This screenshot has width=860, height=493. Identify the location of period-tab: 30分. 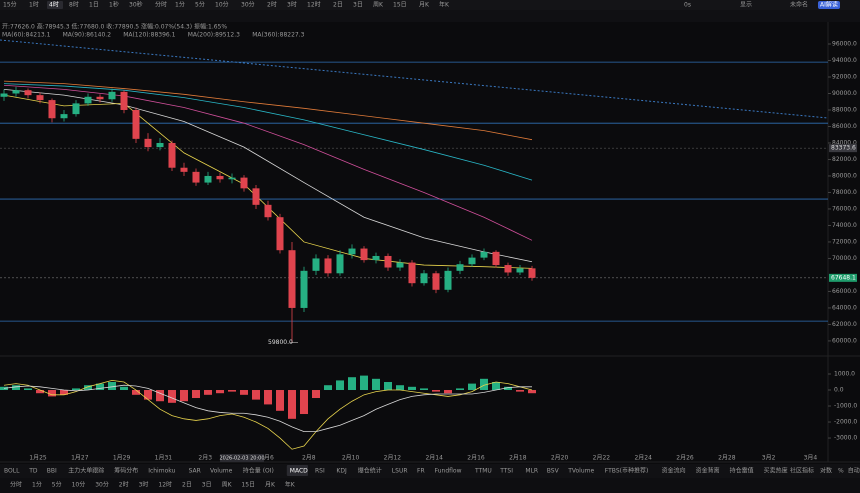
(102, 485).